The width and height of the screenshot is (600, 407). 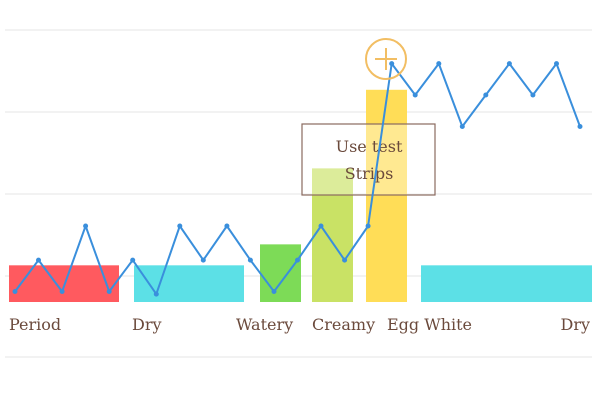 I want to click on category-label: Watery, so click(x=264, y=324).